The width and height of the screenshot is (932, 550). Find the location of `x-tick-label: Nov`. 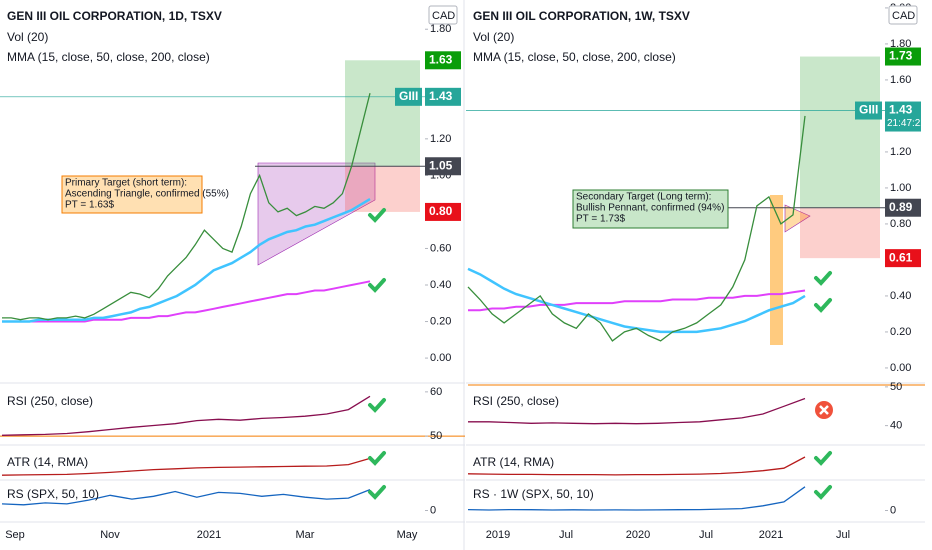

x-tick-label: Nov is located at coordinates (110, 535).